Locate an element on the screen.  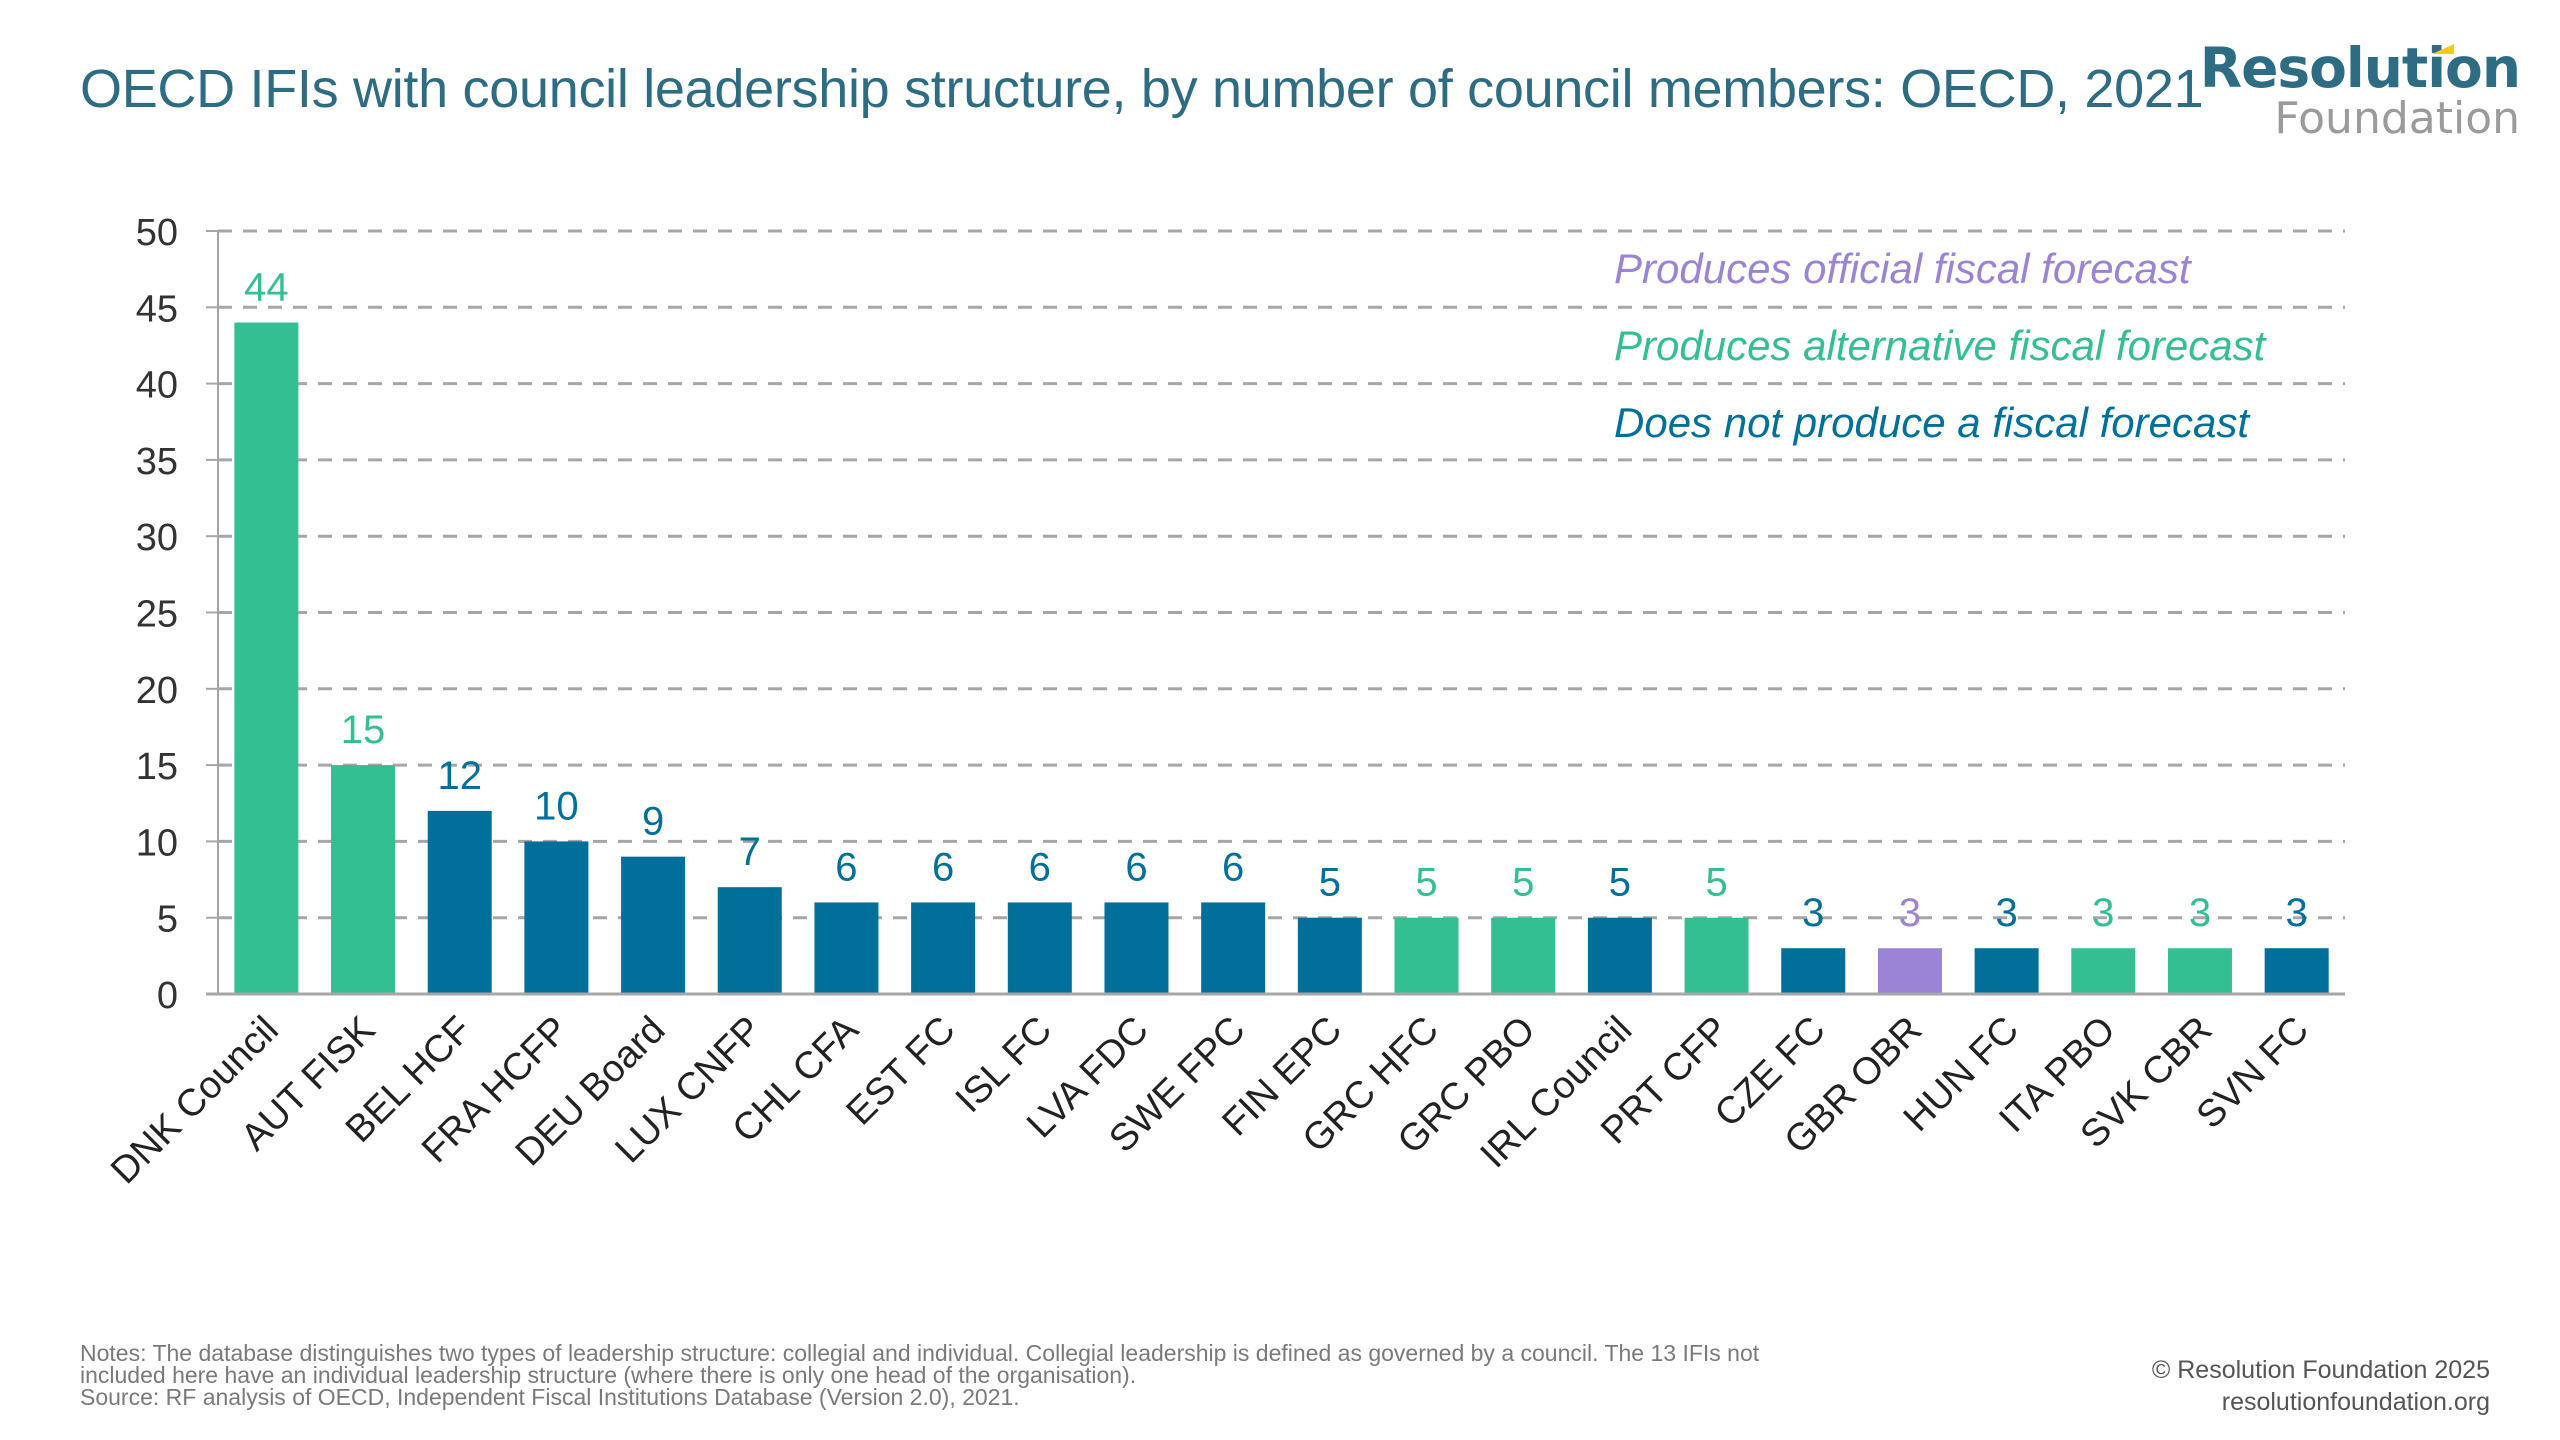
data-label: 9 is located at coordinates (653, 822).